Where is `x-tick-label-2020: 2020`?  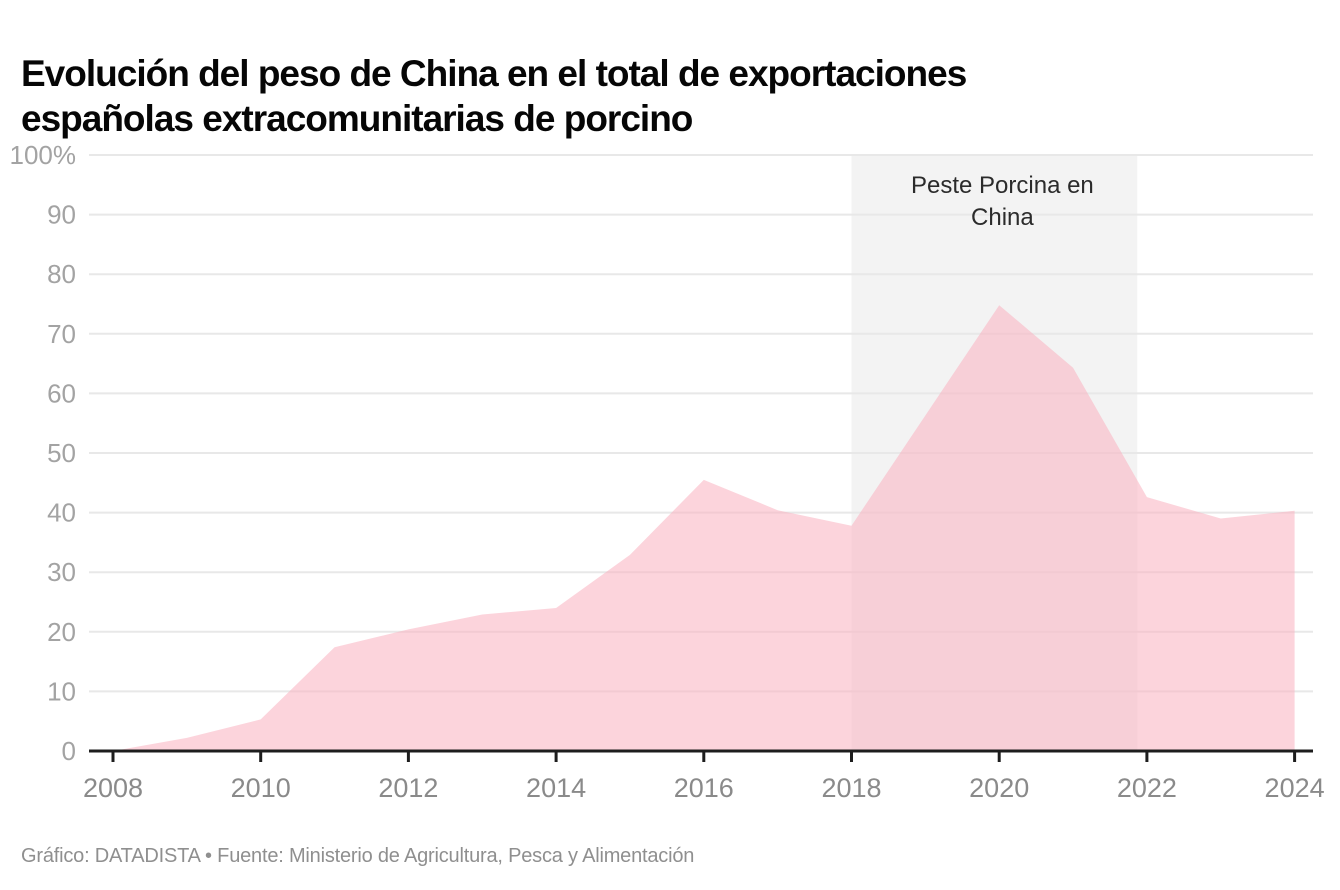 x-tick-label-2020: 2020 is located at coordinates (999, 788).